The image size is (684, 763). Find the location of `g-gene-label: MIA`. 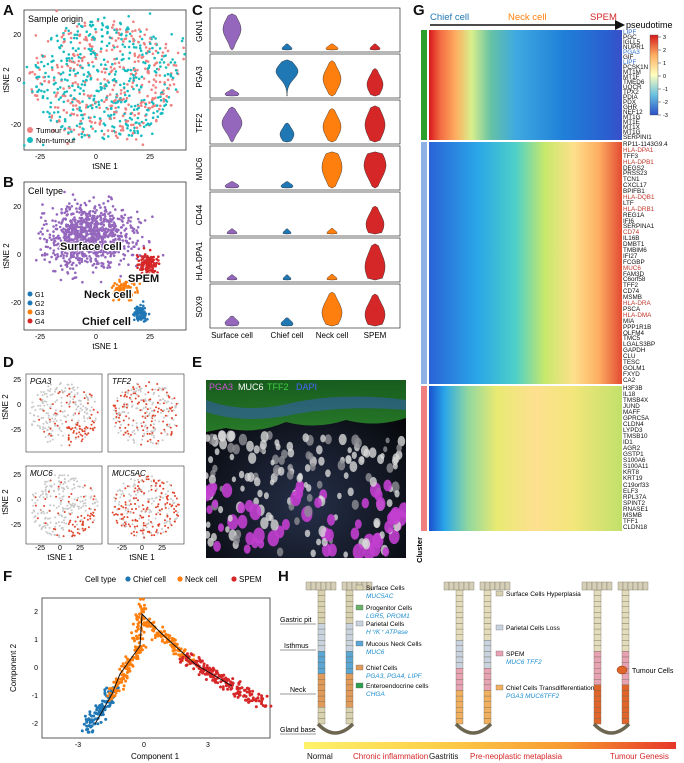

g-gene-label: MIA is located at coordinates (629, 321).